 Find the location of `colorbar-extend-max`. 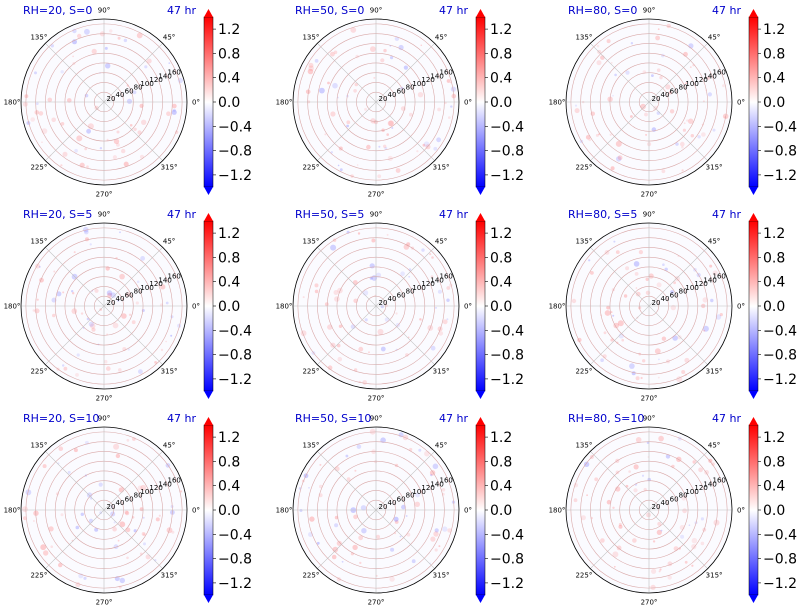

colorbar-extend-max is located at coordinates (753, 421).